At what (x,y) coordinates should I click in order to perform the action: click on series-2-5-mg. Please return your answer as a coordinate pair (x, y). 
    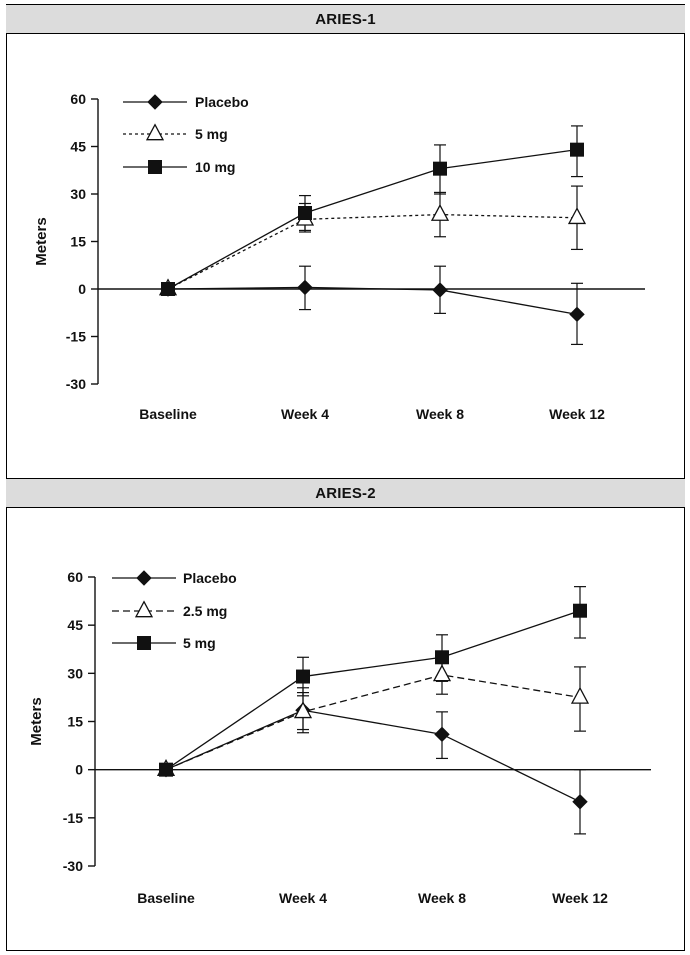
    Looking at the image, I should click on (375, 712).